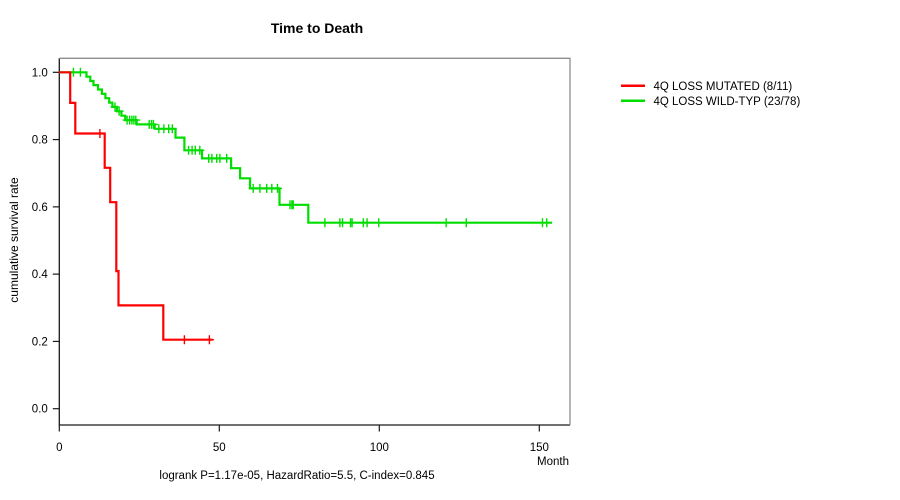 The height and width of the screenshot is (500, 900). I want to click on y-axis-tick-label: 0.6, so click(40, 208).